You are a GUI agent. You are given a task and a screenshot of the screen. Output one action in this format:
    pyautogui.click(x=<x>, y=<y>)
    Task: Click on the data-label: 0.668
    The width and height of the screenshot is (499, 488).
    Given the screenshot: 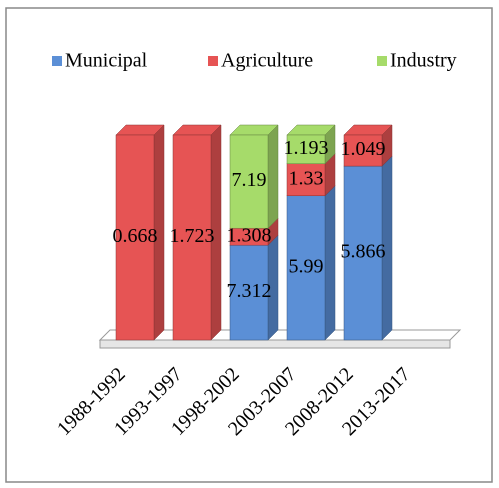 What is the action you would take?
    pyautogui.click(x=135, y=236)
    